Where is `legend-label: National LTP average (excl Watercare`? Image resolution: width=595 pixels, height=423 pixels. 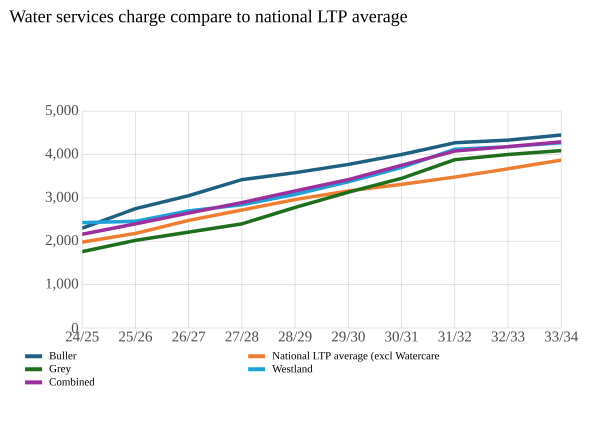
legend-label: National LTP average (excl Watercare is located at coordinates (356, 357).